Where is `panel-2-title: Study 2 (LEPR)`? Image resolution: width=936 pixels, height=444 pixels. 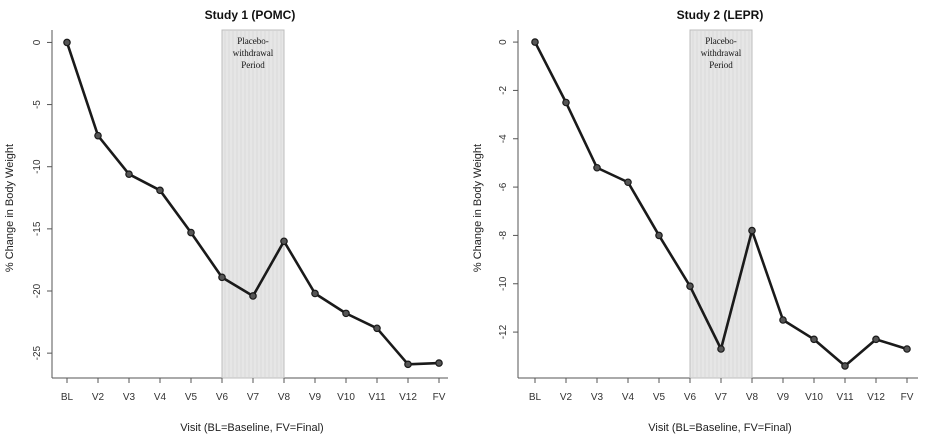 panel-2-title: Study 2 (LEPR) is located at coordinates (720, 15).